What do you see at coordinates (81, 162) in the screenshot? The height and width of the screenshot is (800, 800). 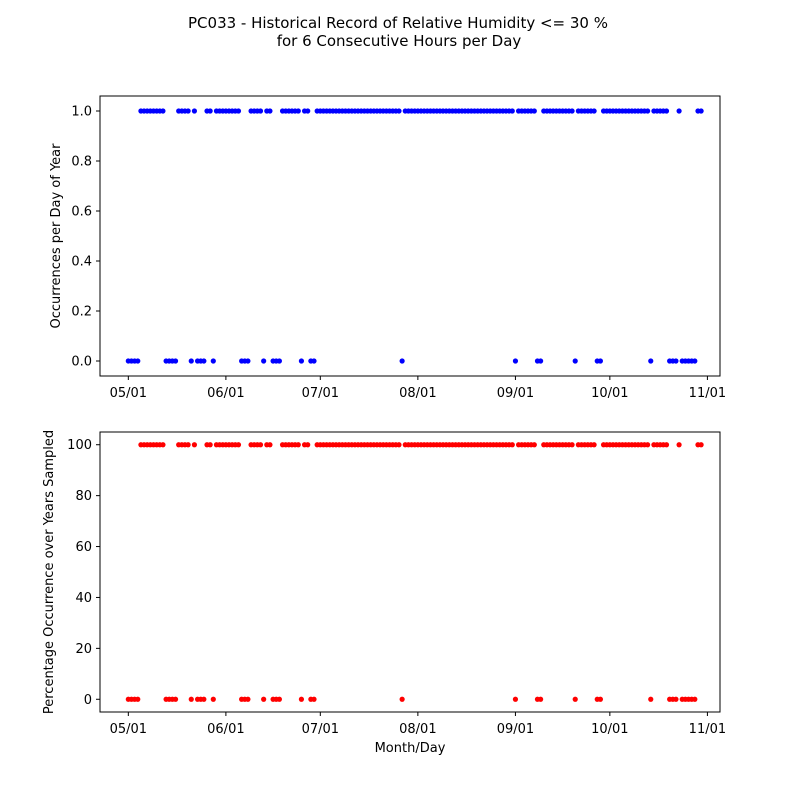 I see `y-tick-label: 0.8` at bounding box center [81, 162].